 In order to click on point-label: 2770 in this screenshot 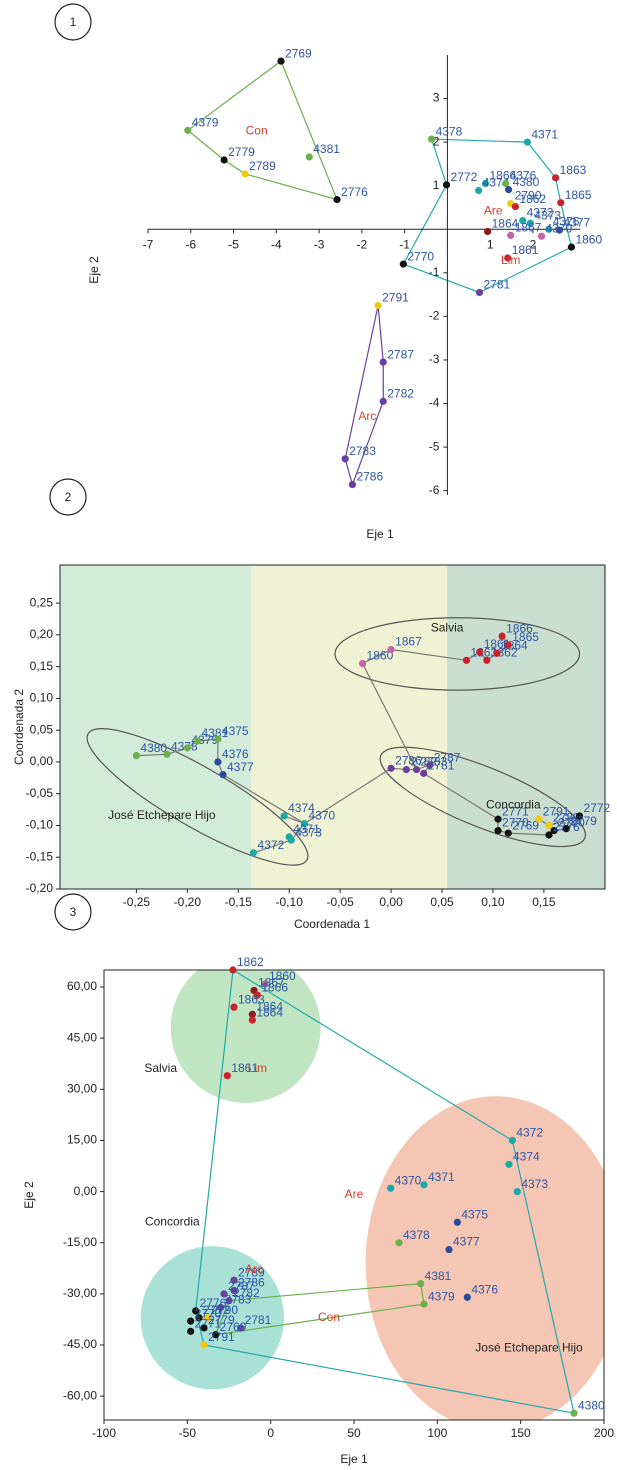, I will do `click(515, 823)`.